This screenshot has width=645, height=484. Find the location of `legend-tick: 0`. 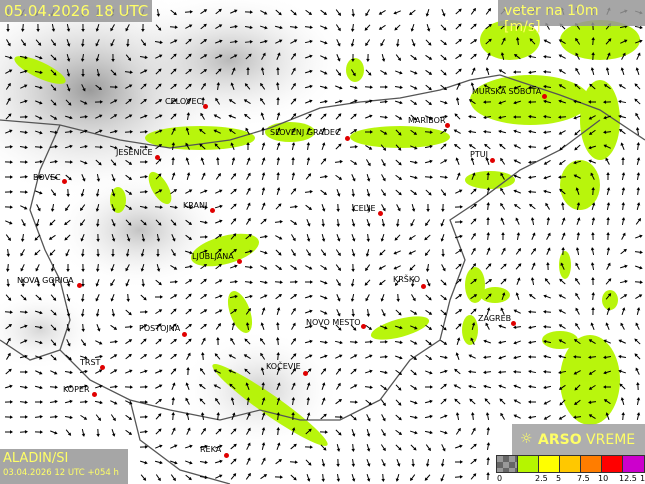

legend-tick: 0 is located at coordinates (500, 478).